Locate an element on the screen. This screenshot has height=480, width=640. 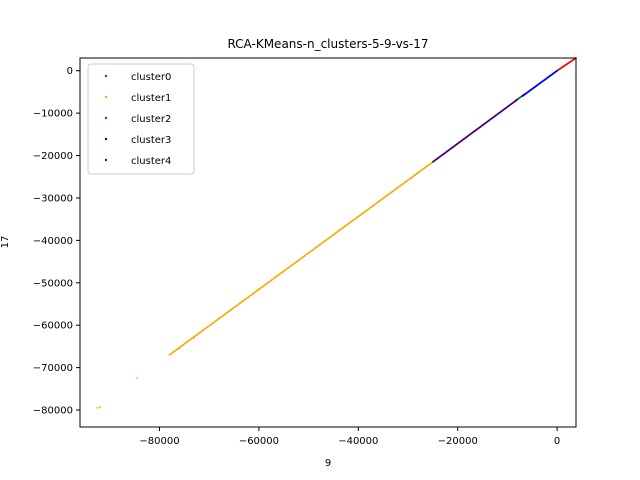
y-tick-label: −20000 is located at coordinates (53, 156).